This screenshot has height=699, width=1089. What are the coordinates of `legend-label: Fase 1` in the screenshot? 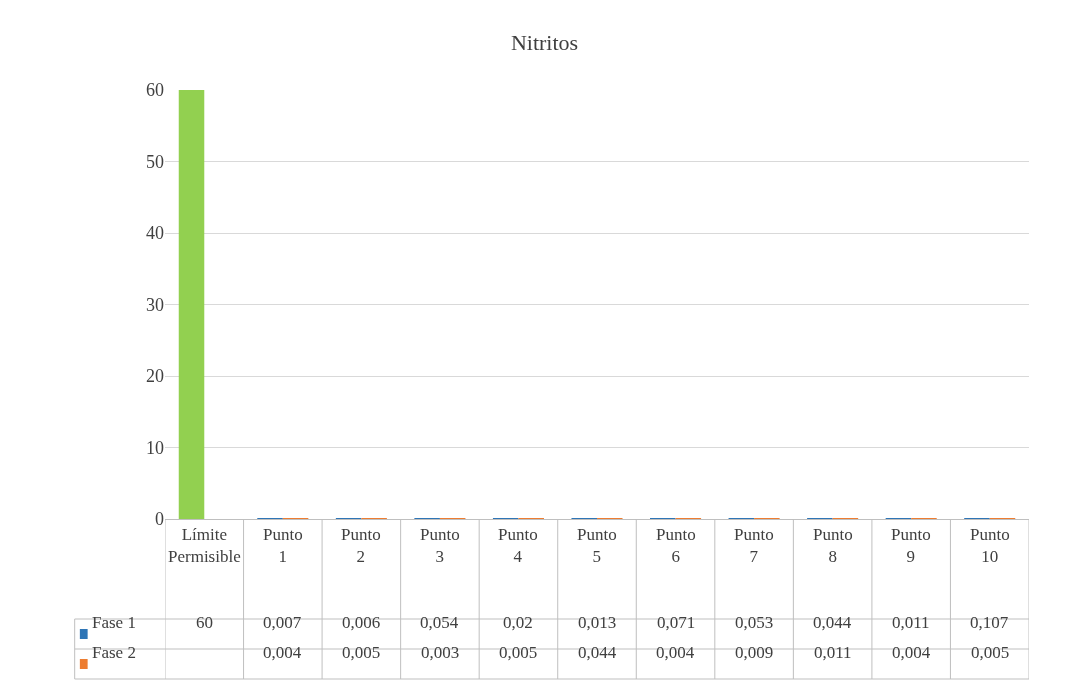 It's located at (114, 622).